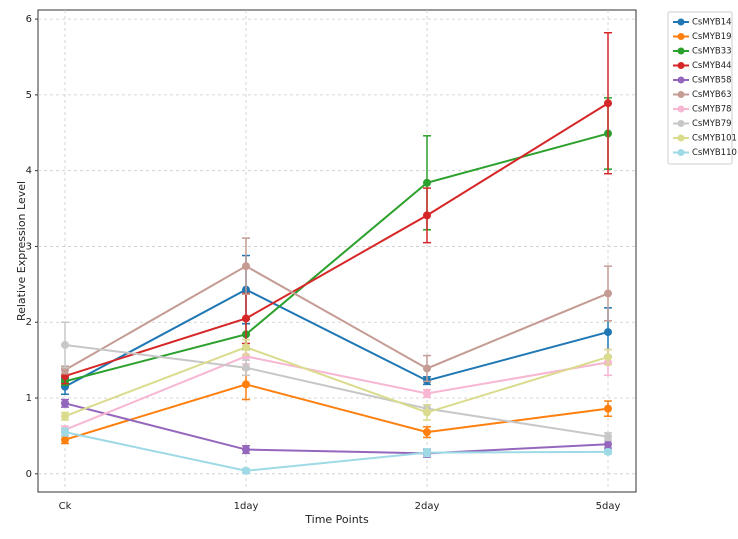 The width and height of the screenshot is (738, 539). I want to click on x-tick-label: 5day, so click(608, 506).